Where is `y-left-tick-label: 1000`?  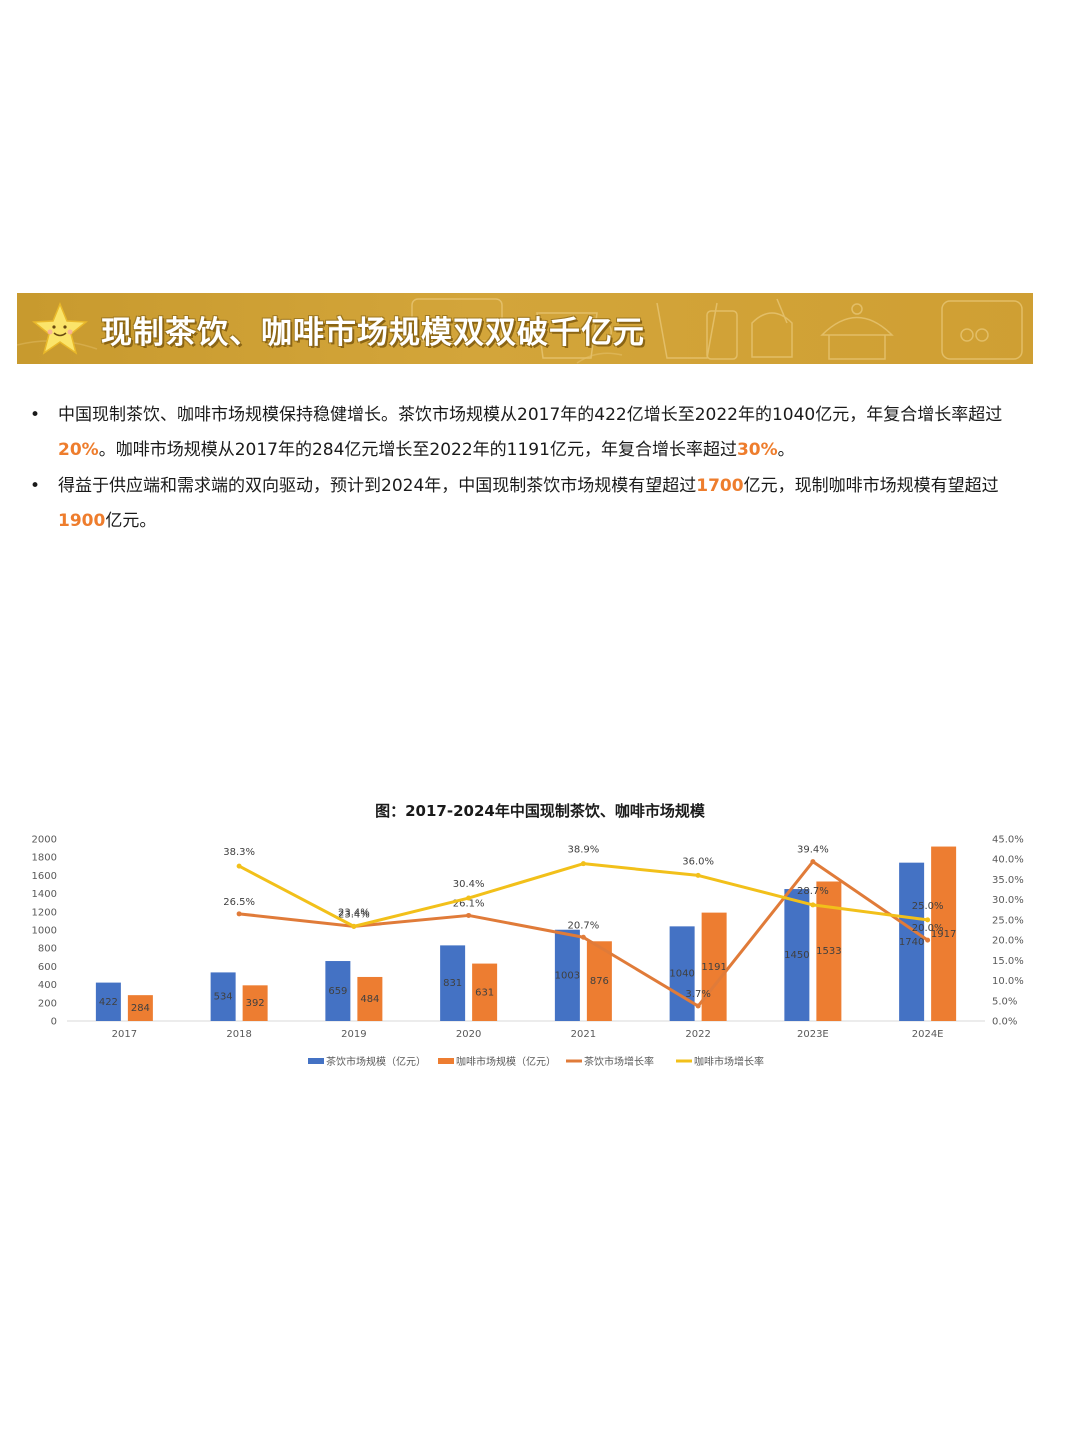 y-left-tick-label: 1000 is located at coordinates (44, 931).